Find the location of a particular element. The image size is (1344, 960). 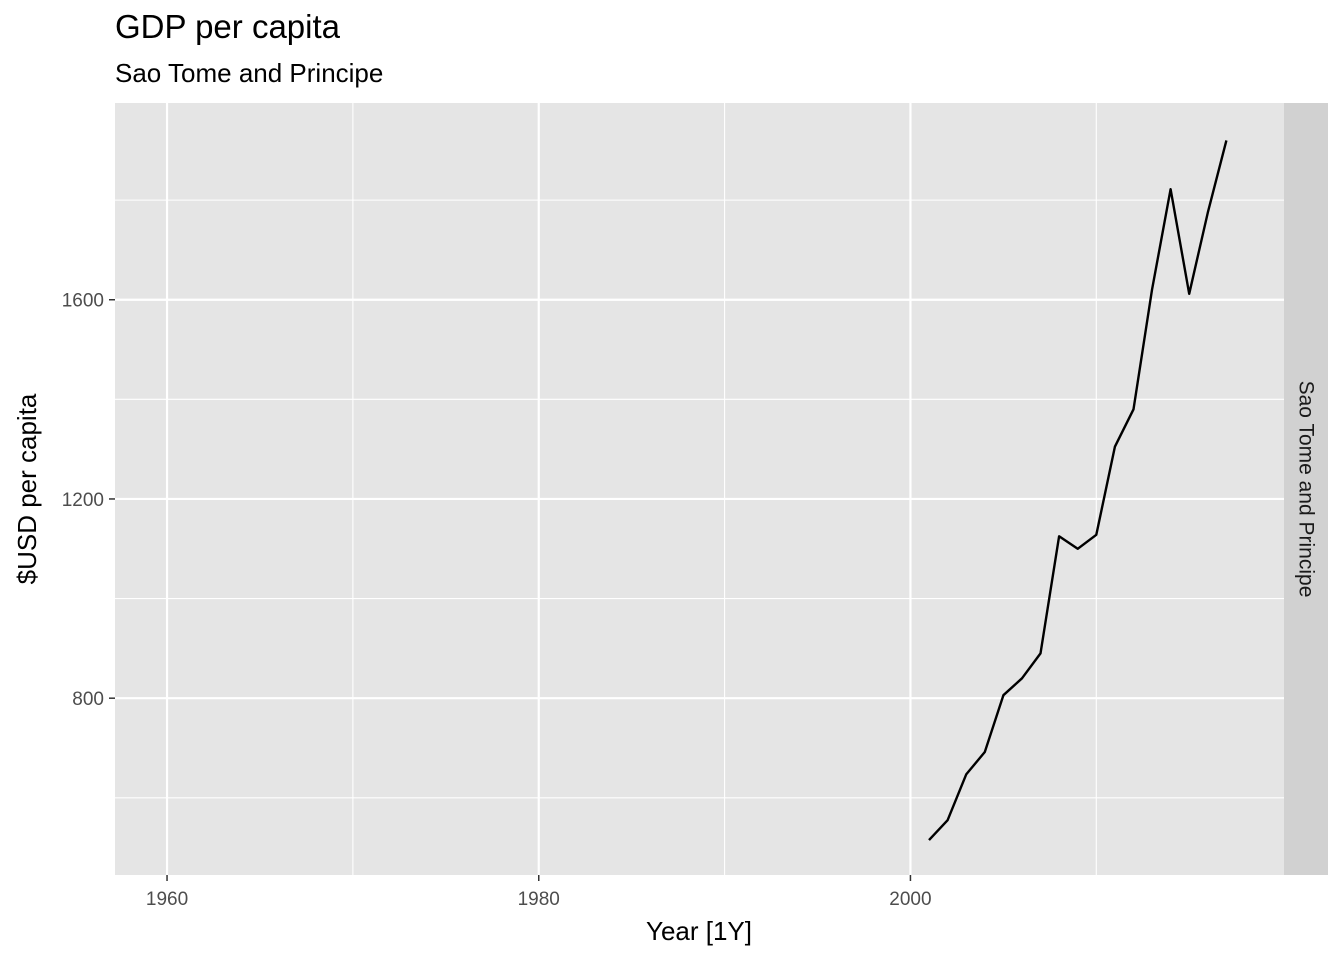

x-axis: 1960 1980 2000 is located at coordinates (539, 892).